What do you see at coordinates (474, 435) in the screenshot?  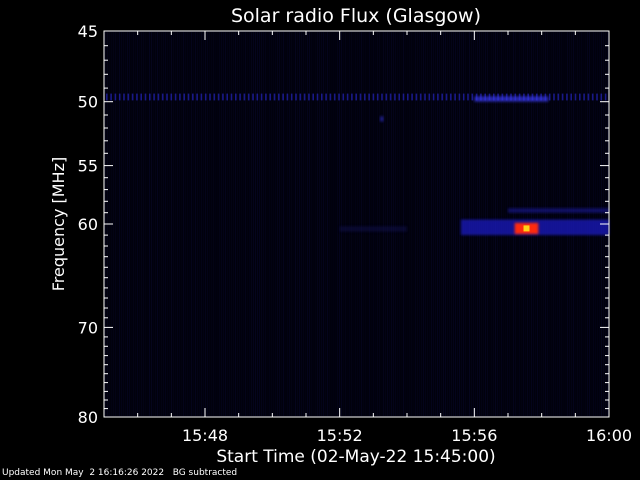 I see `x-tick-label: 15:56` at bounding box center [474, 435].